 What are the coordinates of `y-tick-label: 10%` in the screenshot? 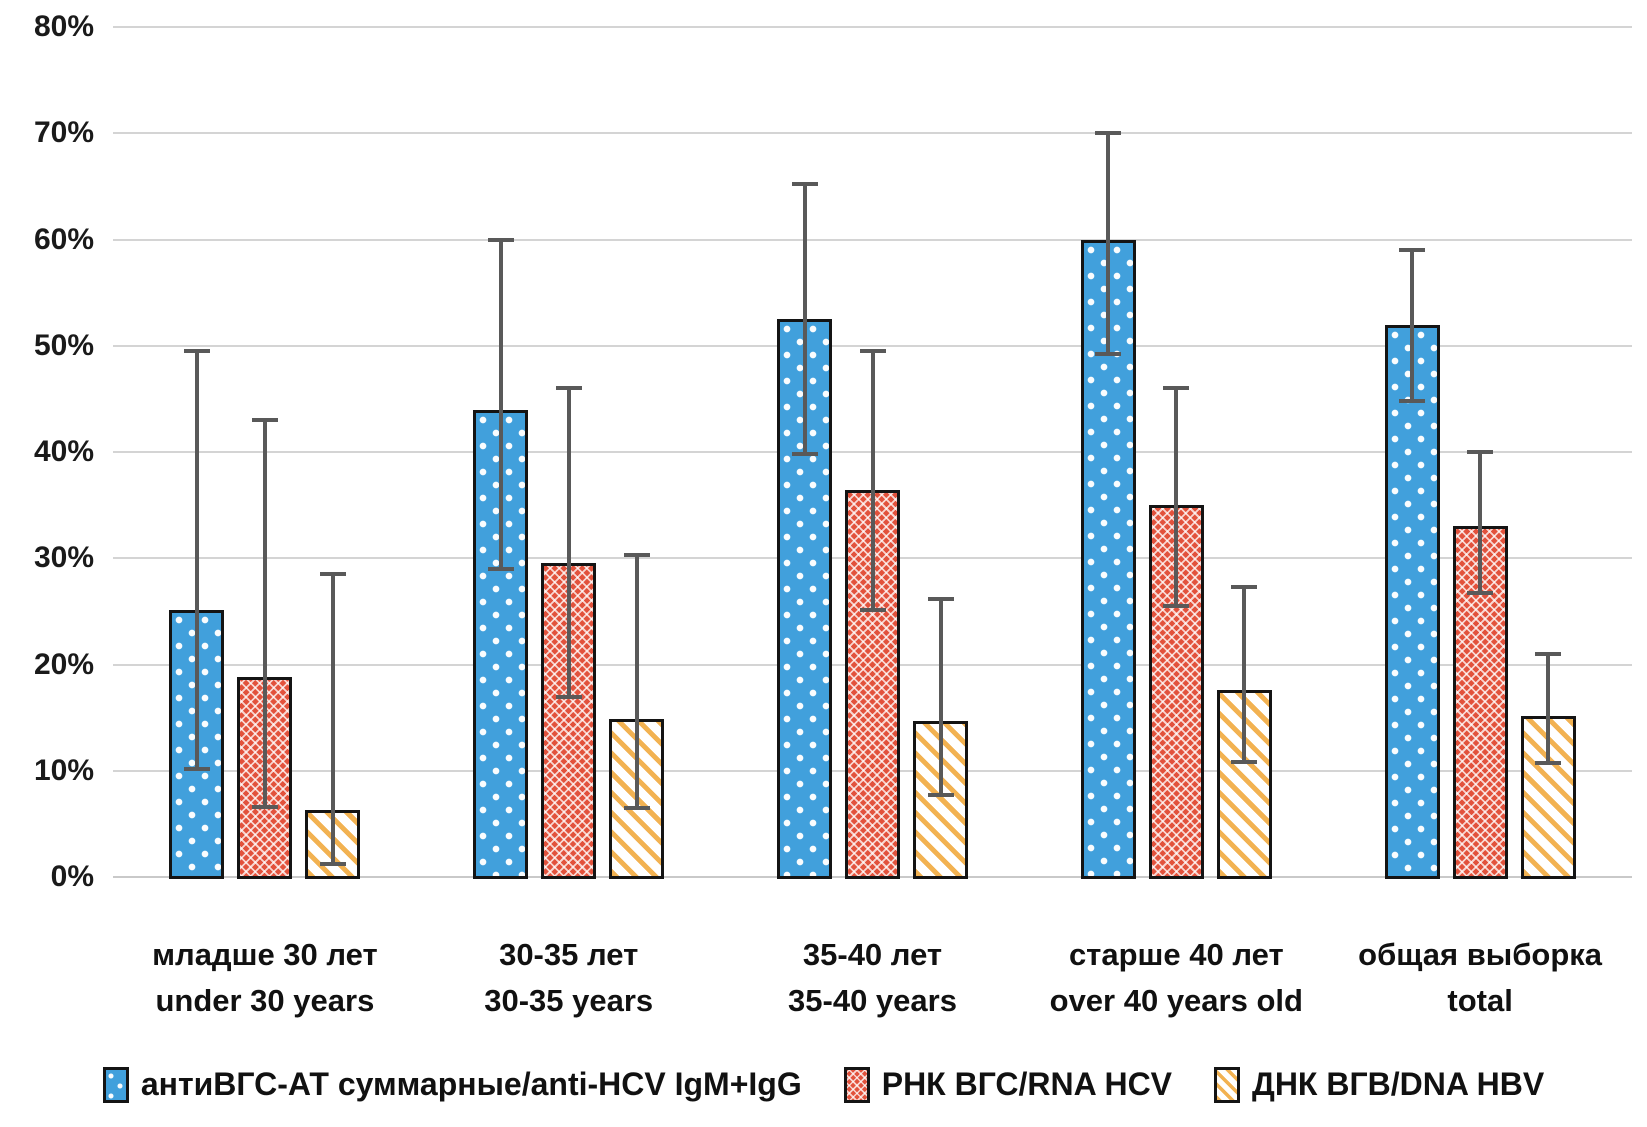 It's located at (63, 770).